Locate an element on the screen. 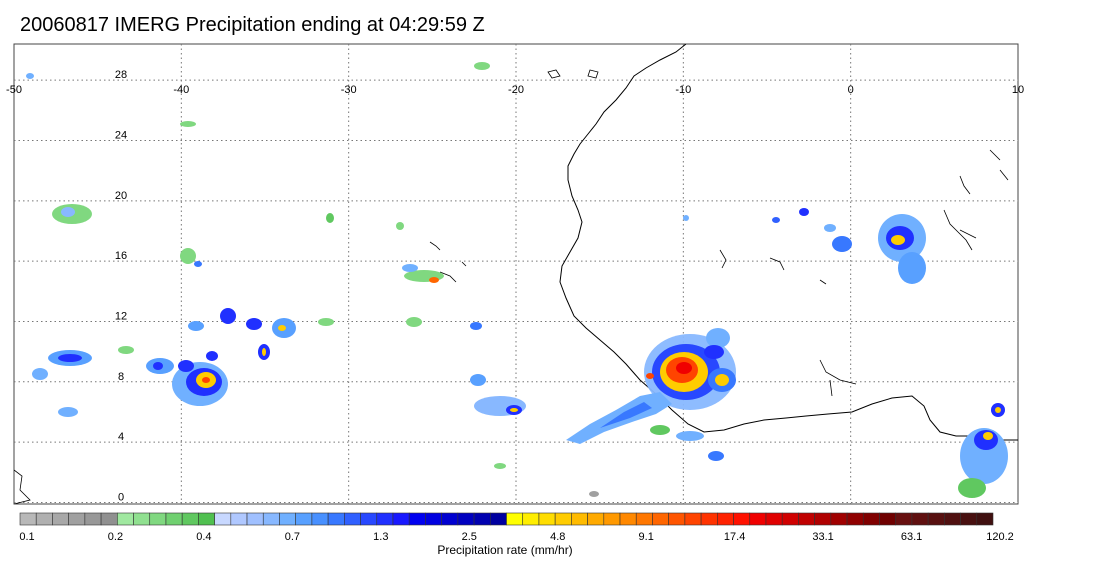  lon-tick-label: 10 is located at coordinates (1018, 90).